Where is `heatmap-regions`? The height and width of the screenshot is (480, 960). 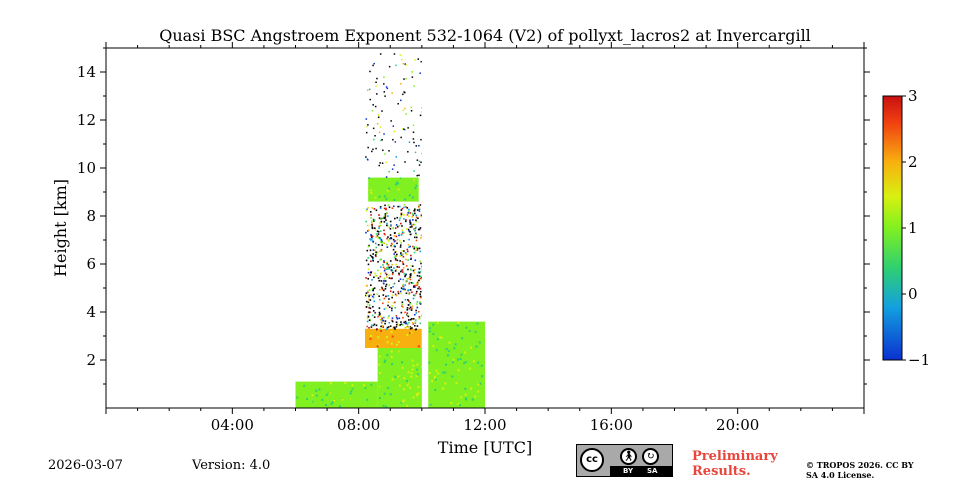
heatmap-regions is located at coordinates (390, 292).